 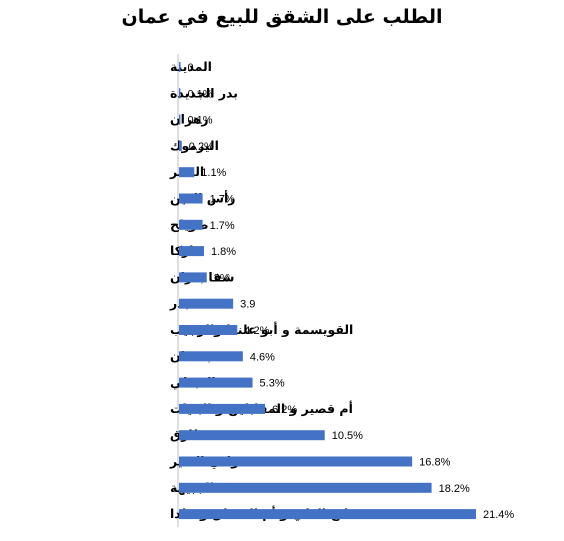 I want to click on data-label: 18.2%, so click(x=454, y=489).